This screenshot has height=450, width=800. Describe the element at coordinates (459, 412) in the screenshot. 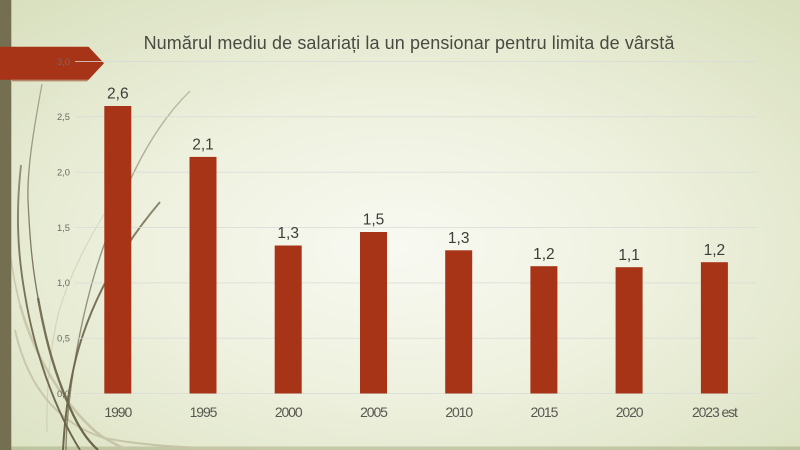

I see `svg-text: 2010` at that location.